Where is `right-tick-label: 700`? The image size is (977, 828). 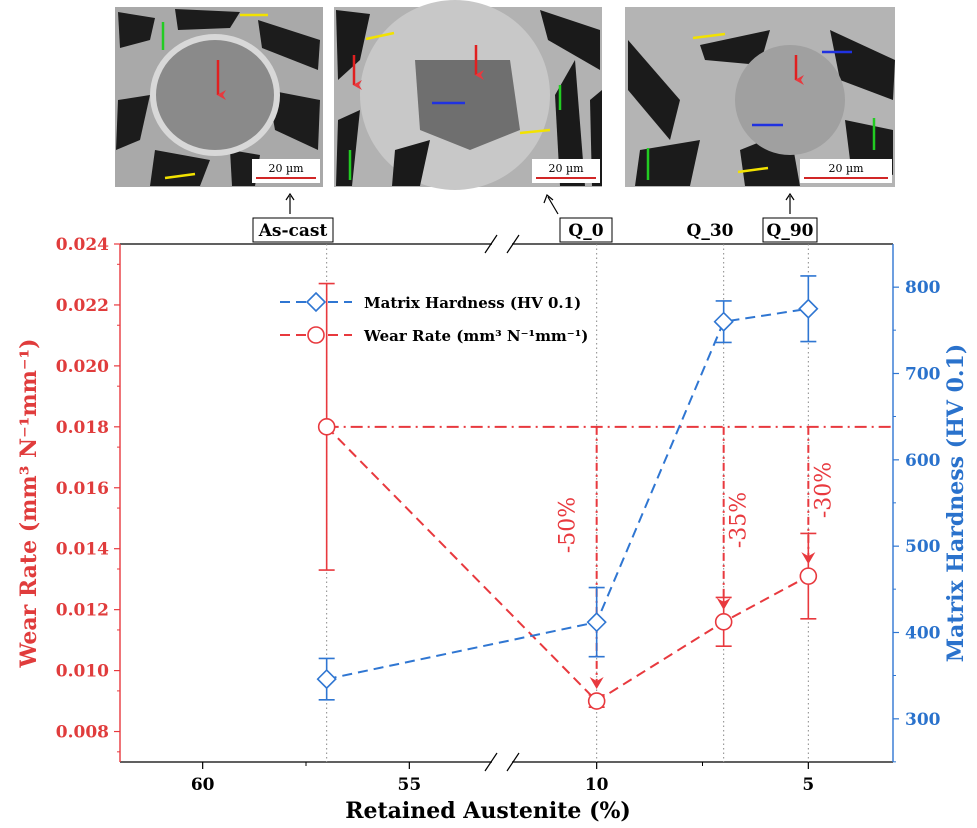
right-tick-label: 700 is located at coordinates (923, 375).